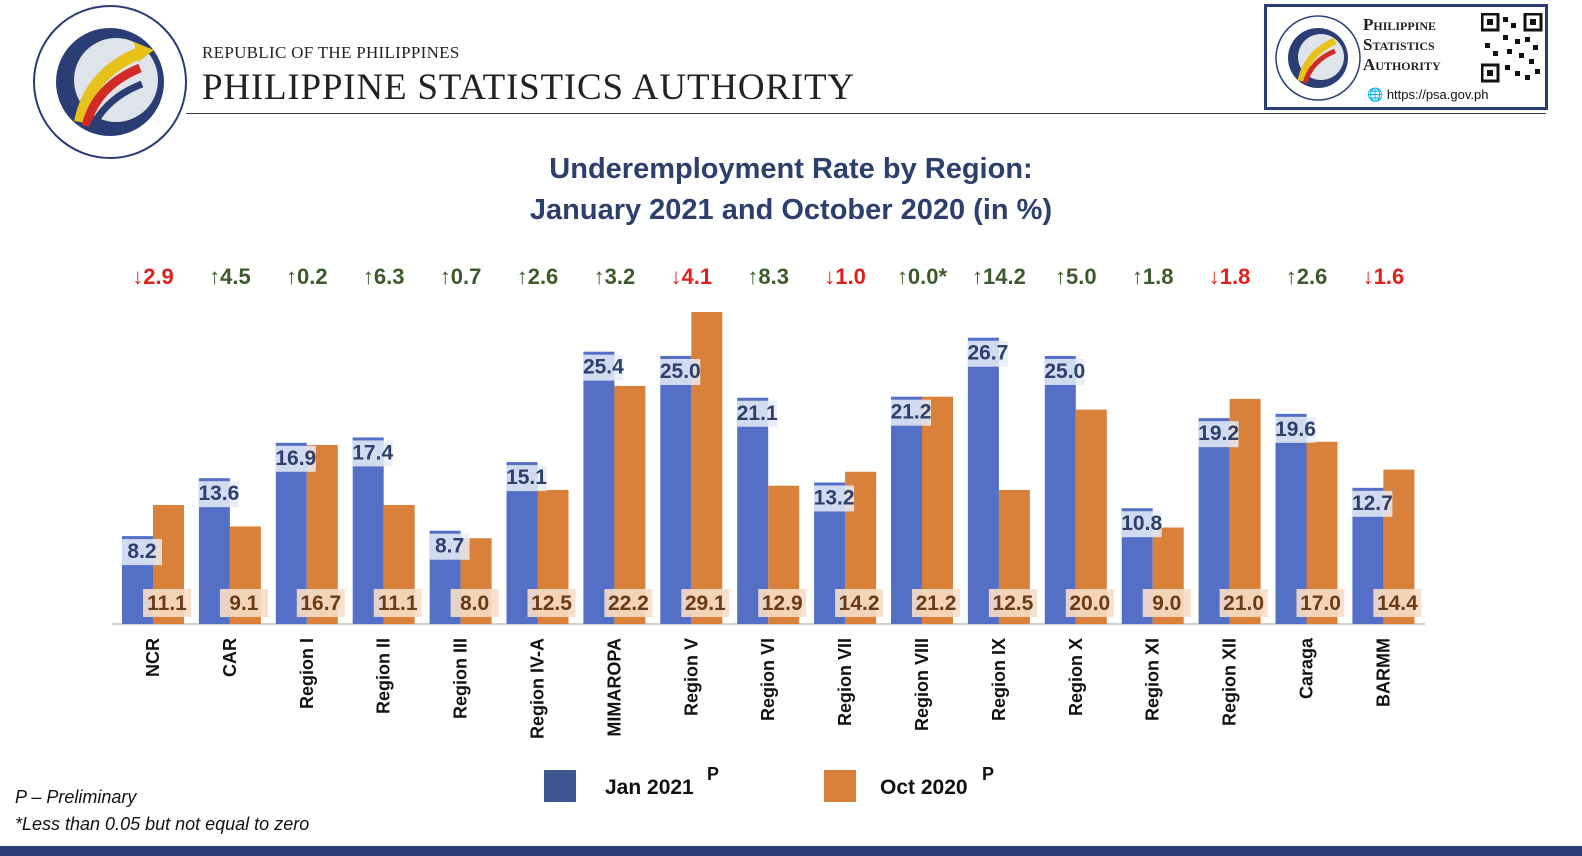  Describe the element at coordinates (1295, 429) in the screenshot. I see `data-label-jan-2021-caraga: 19.6` at that location.